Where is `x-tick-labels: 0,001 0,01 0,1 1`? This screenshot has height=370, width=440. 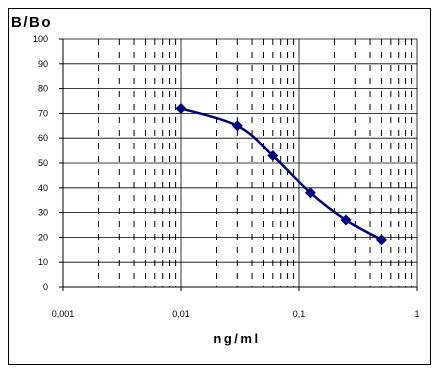 x-tick-labels: 0,001 0,01 0,1 1 is located at coordinates (236, 314).